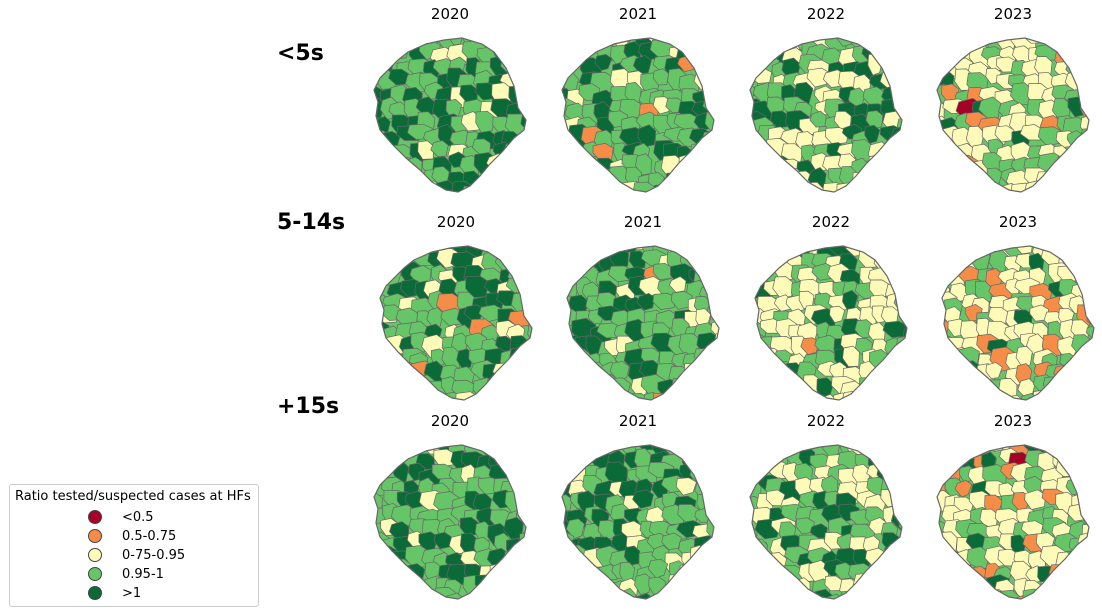 This screenshot has height=615, width=1102. What do you see at coordinates (451, 115) in the screenshot?
I see `map-under5-2020` at bounding box center [451, 115].